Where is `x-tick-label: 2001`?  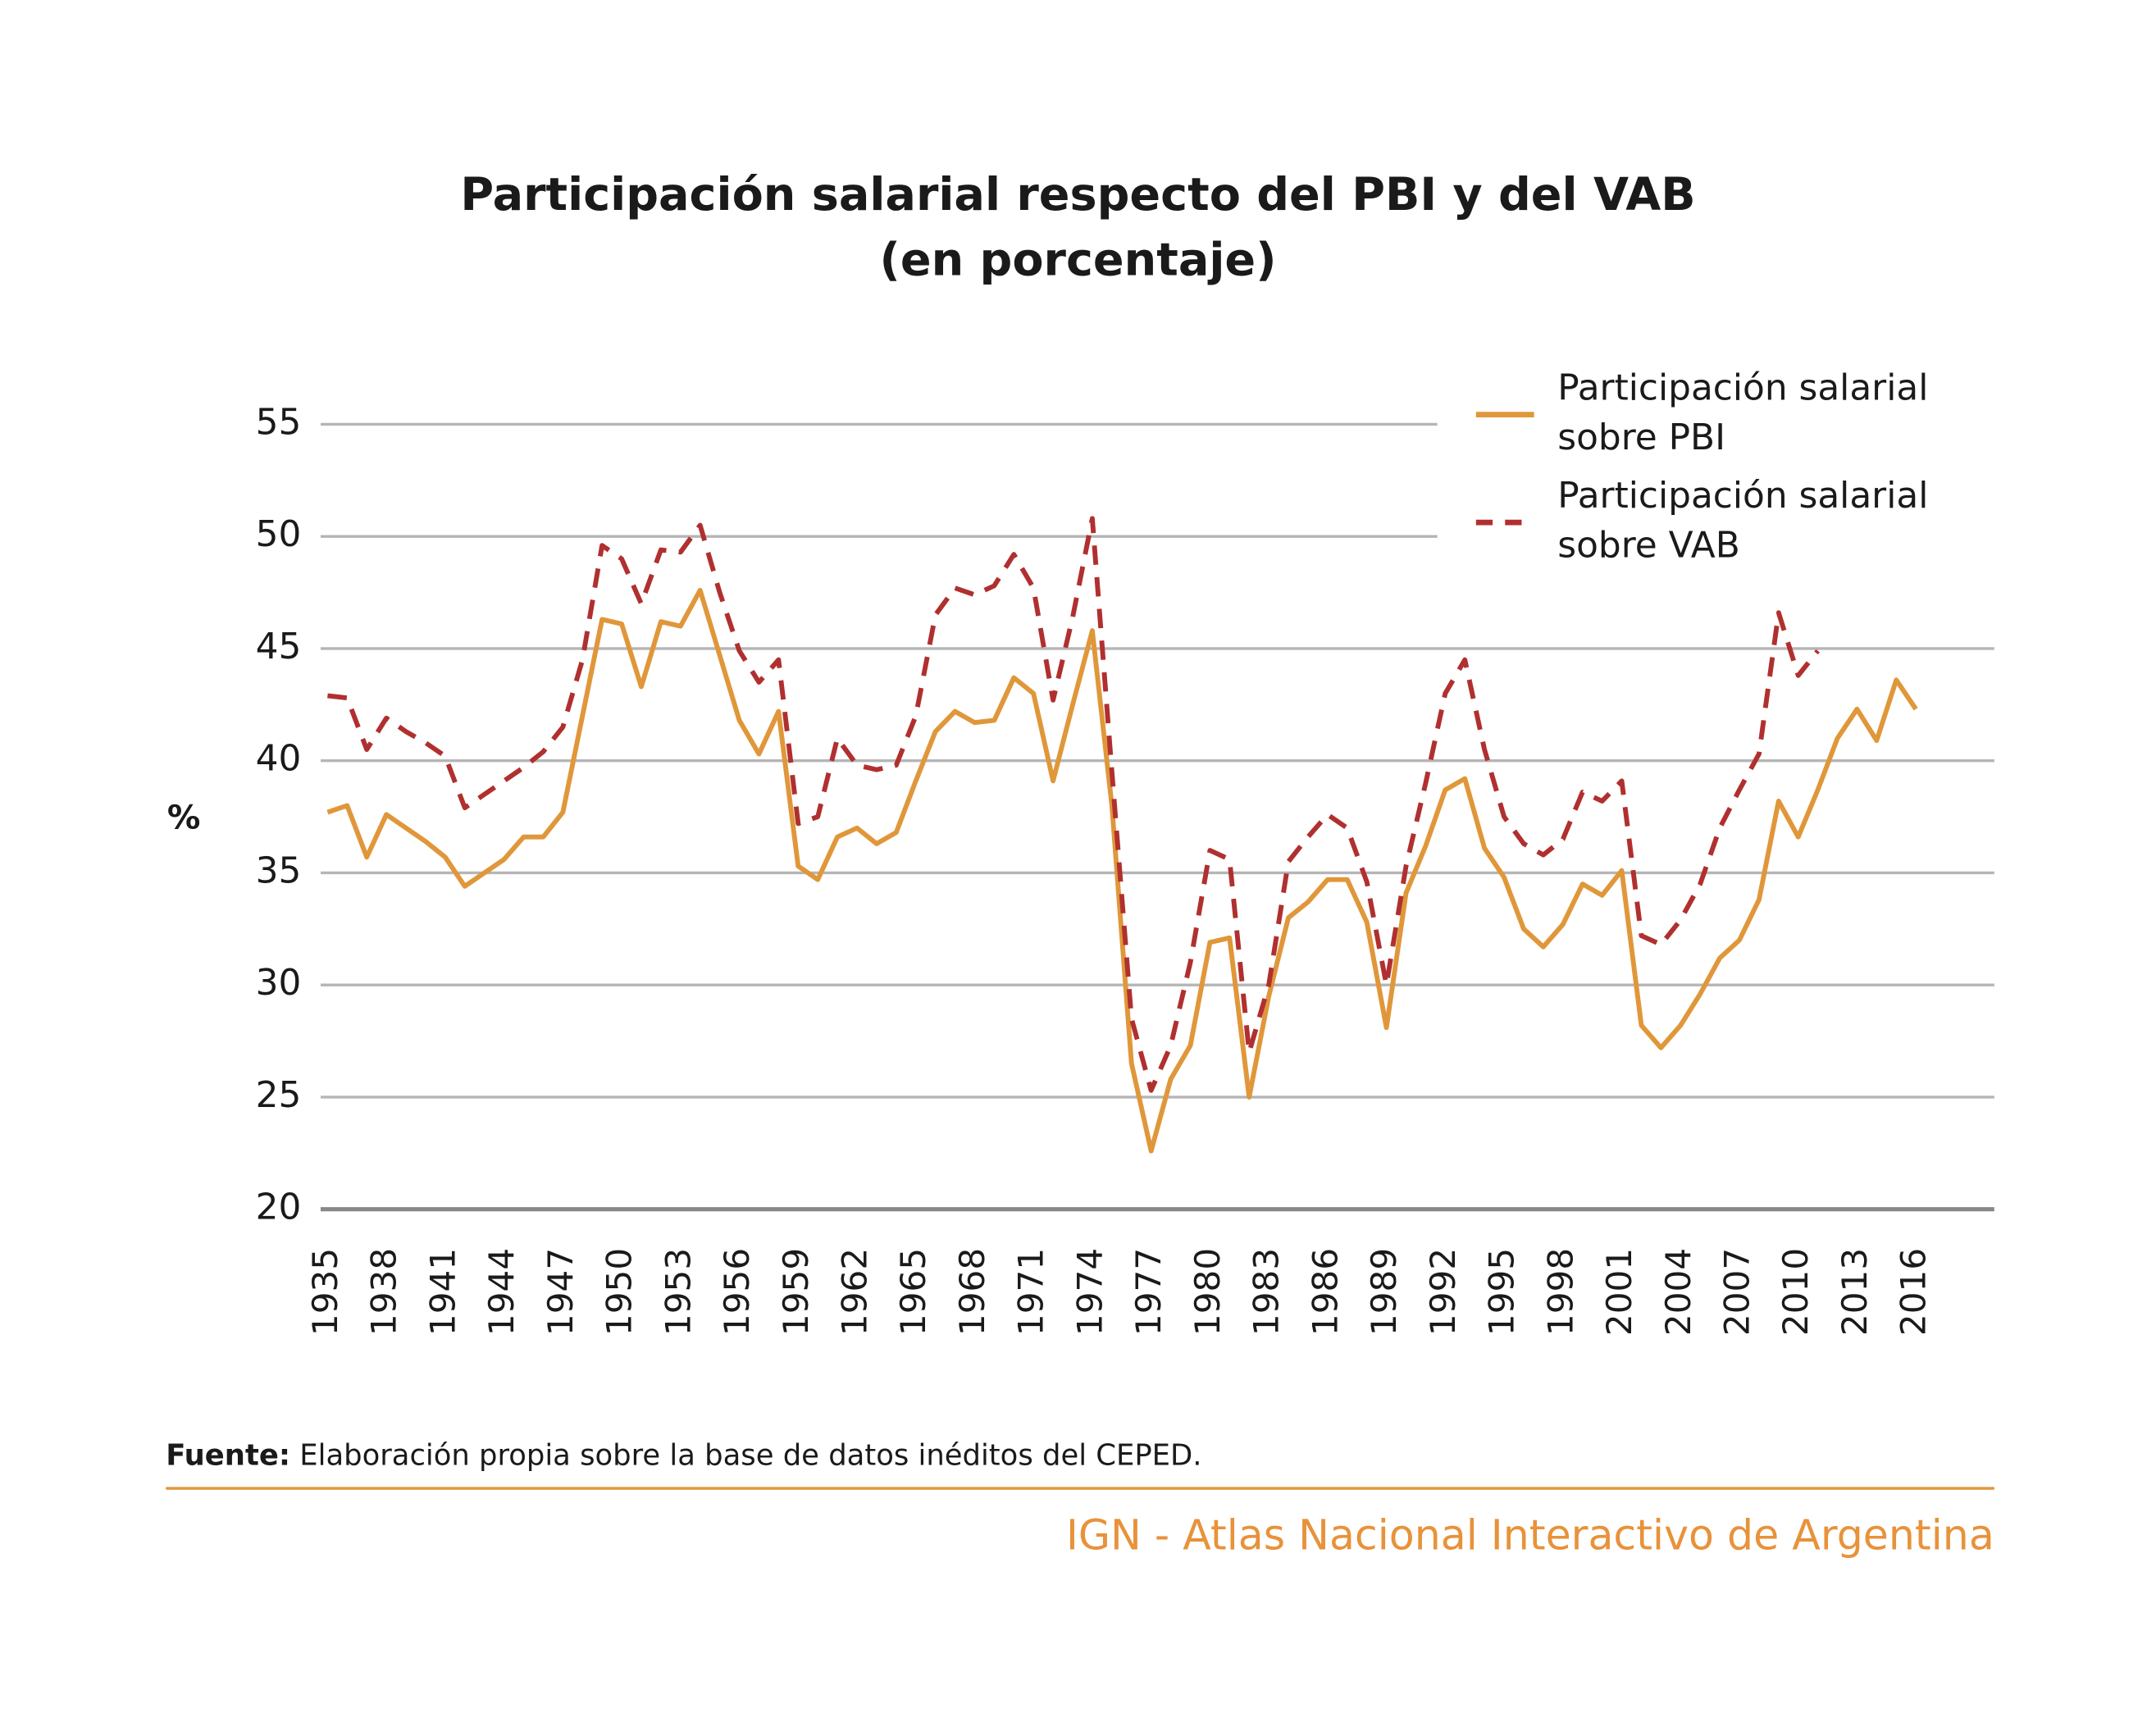
x-tick-label: 2001 is located at coordinates (1619, 1292).